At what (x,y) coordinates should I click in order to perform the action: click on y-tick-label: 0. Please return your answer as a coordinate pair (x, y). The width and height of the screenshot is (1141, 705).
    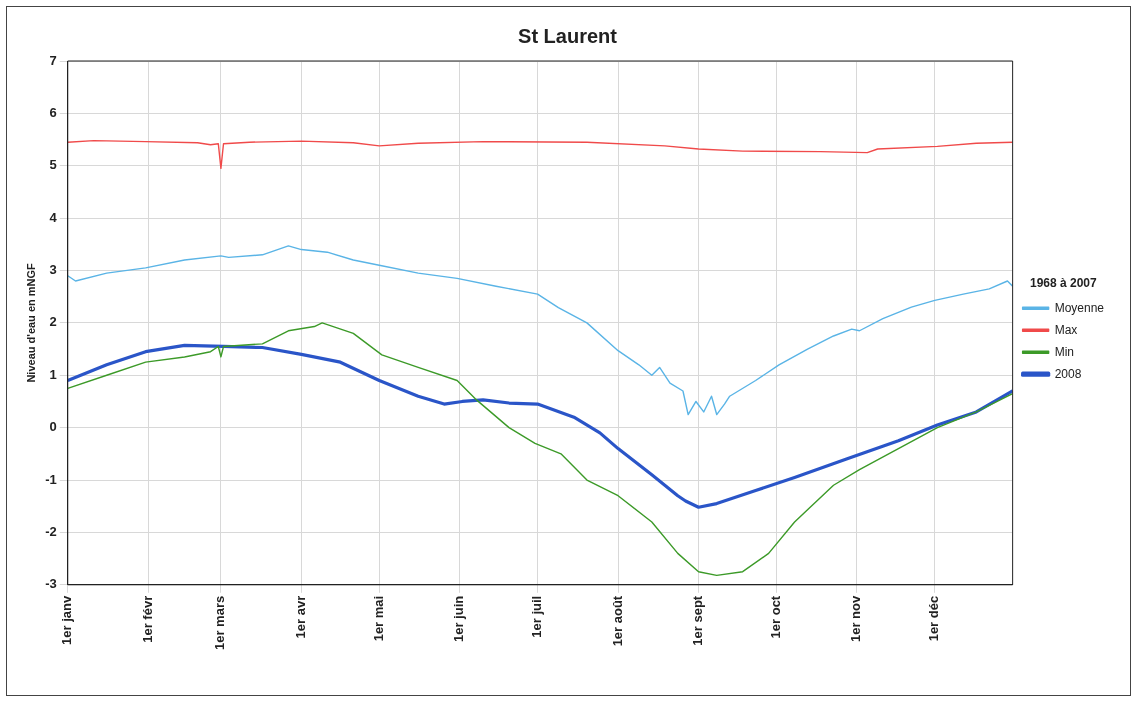
    Looking at the image, I should click on (53, 427).